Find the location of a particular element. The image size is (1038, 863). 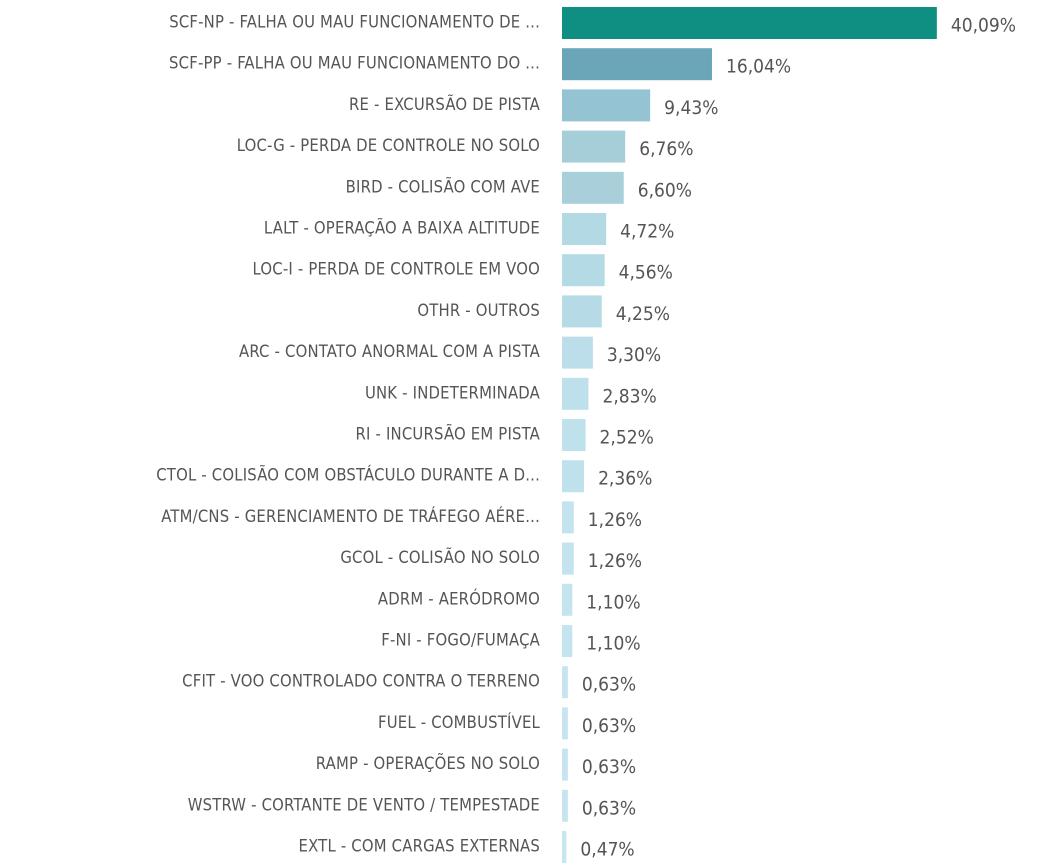

category-label: UNK - INDETERMINADA is located at coordinates (453, 392).